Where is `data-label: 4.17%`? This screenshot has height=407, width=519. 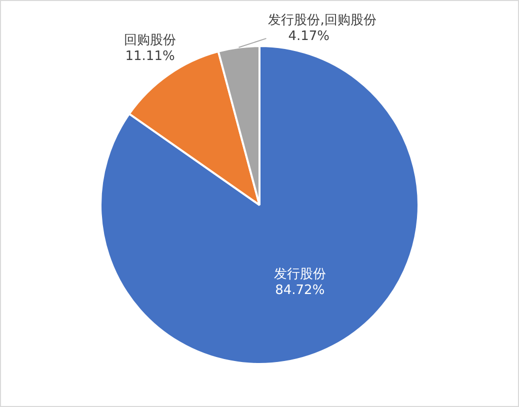
data-label: 4.17% is located at coordinates (309, 36).